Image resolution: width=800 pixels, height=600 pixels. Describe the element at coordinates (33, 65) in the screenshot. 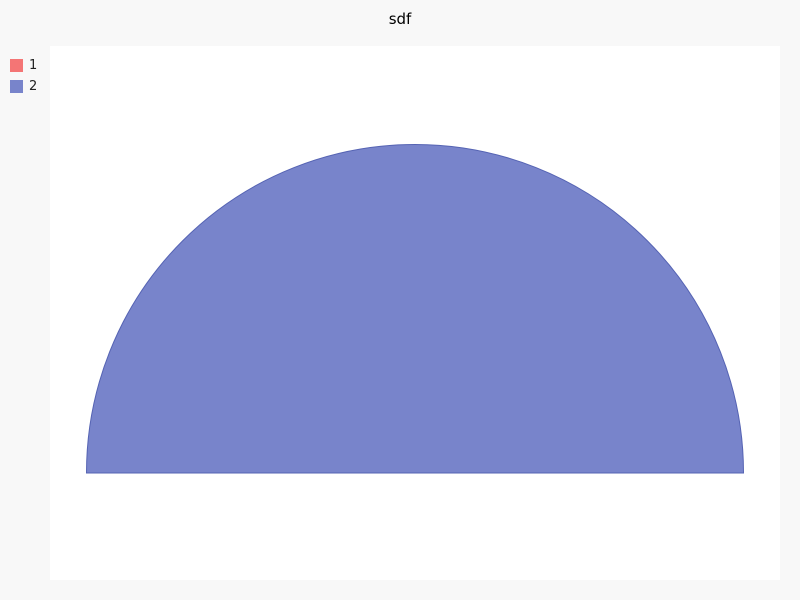

I see `legend-label-1: 1` at that location.